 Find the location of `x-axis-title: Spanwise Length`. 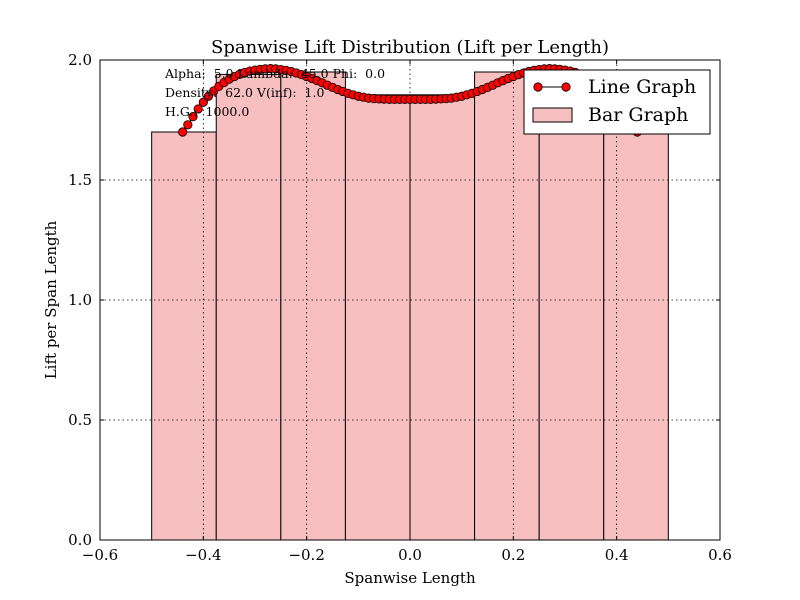

x-axis-title: Spanwise Length is located at coordinates (410, 578).